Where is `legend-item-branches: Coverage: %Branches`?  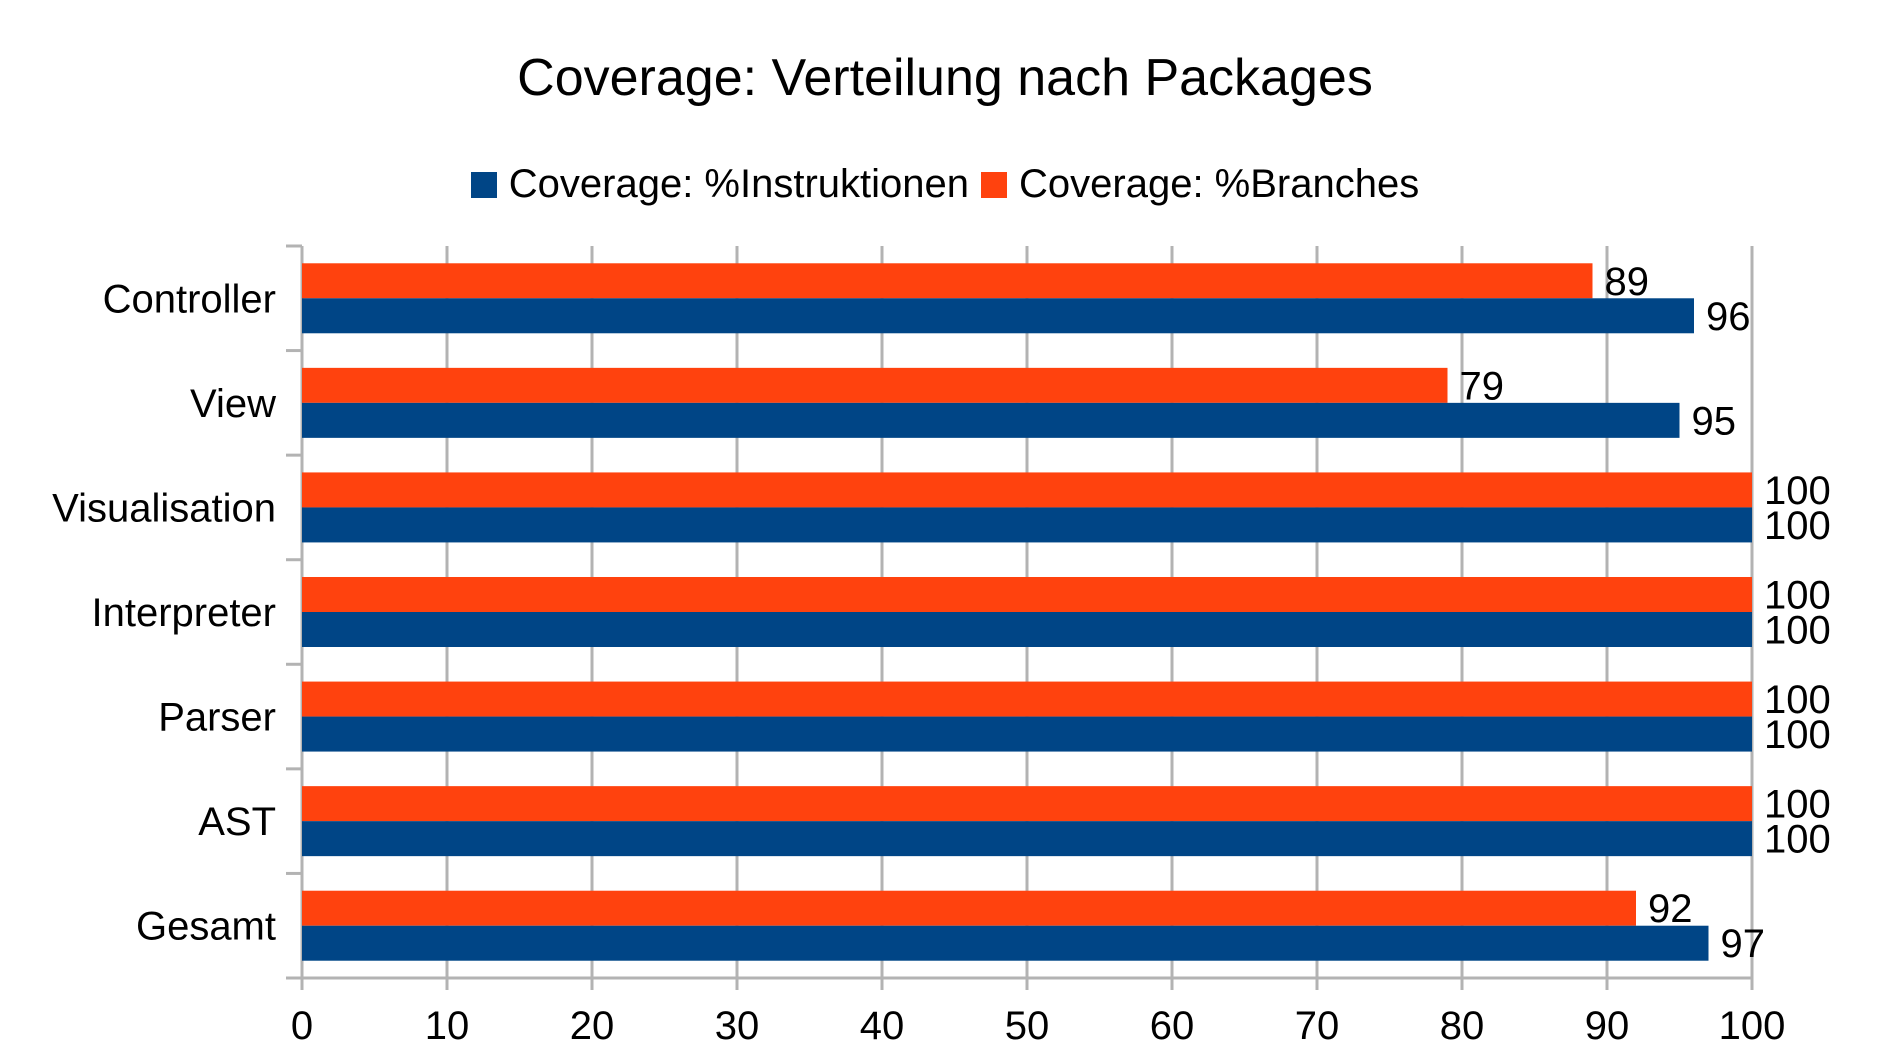 legend-item-branches: Coverage: %Branches is located at coordinates (1200, 184).